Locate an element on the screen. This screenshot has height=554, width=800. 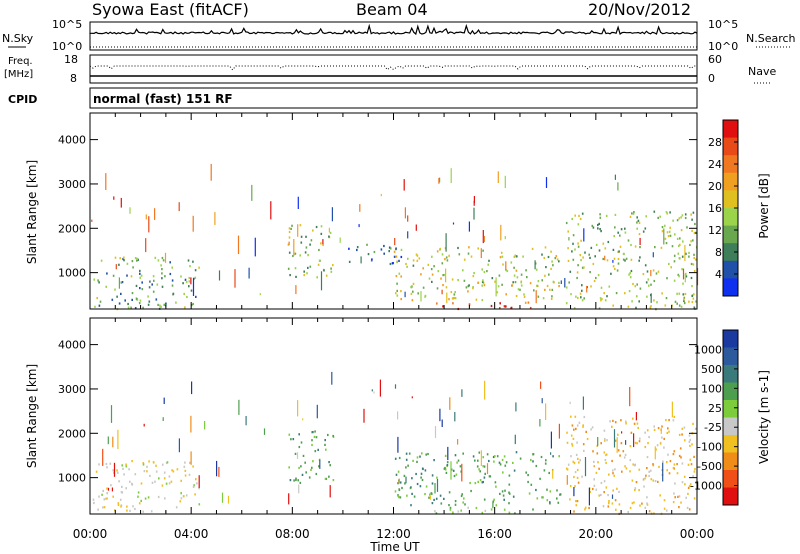
x-tick-label: 20:00 is located at coordinates (596, 534).